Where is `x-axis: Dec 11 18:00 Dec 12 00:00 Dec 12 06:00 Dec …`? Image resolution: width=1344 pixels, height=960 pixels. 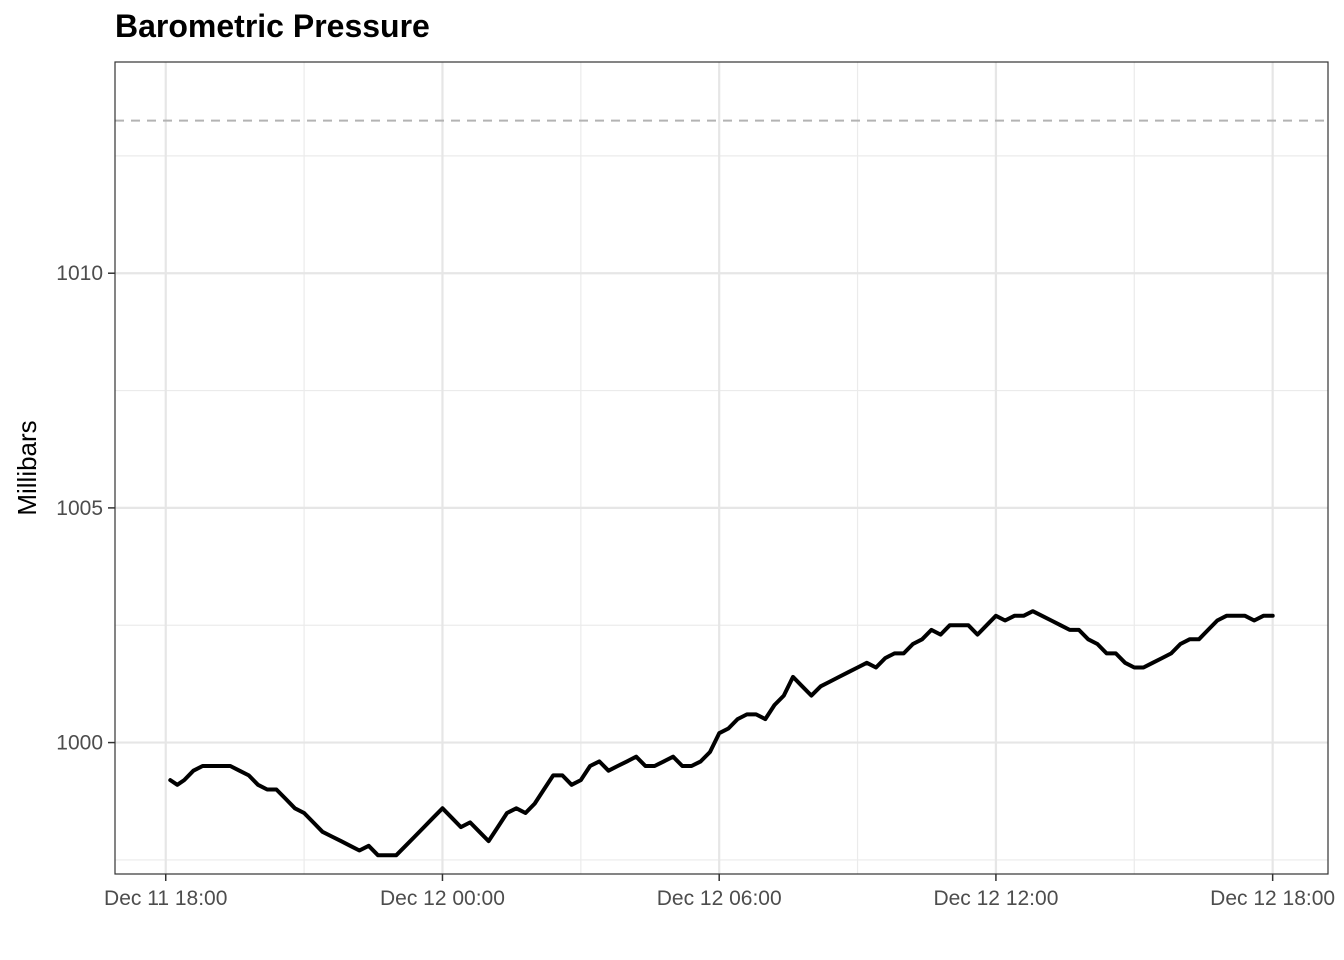
x-axis: Dec 11 18:00 Dec 12 00:00 Dec 12 06:00 Dec … is located at coordinates (719, 892).